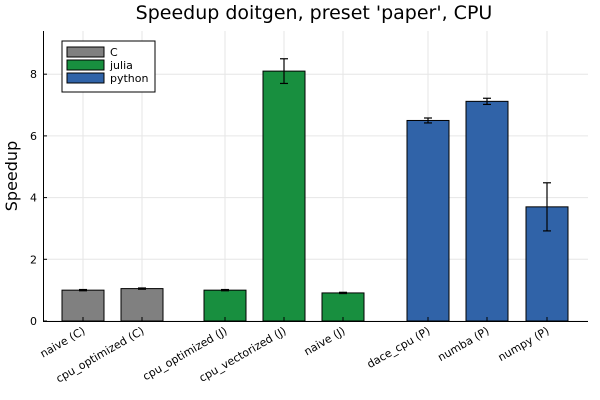 This screenshot has width=600, height=400. Describe the element at coordinates (284, 196) in the screenshot. I see `bar-cpu-vectorized-j` at that location.